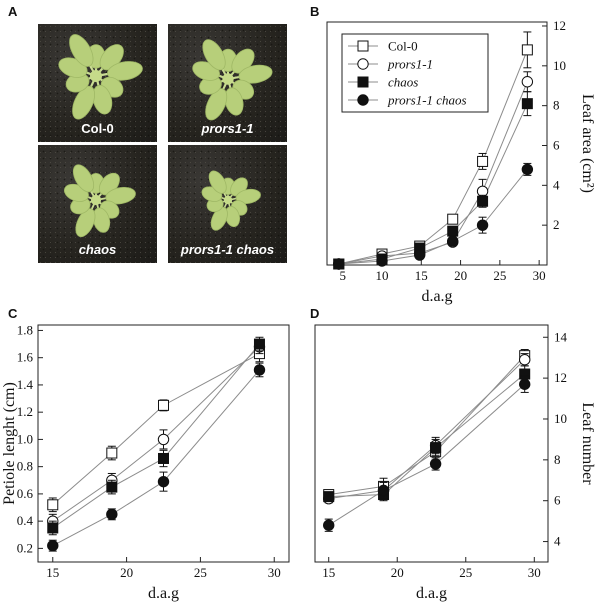 The height and width of the screenshot is (609, 595). Describe the element at coordinates (25, 384) in the screenshot. I see `y-tick-label: 1.4` at that location.